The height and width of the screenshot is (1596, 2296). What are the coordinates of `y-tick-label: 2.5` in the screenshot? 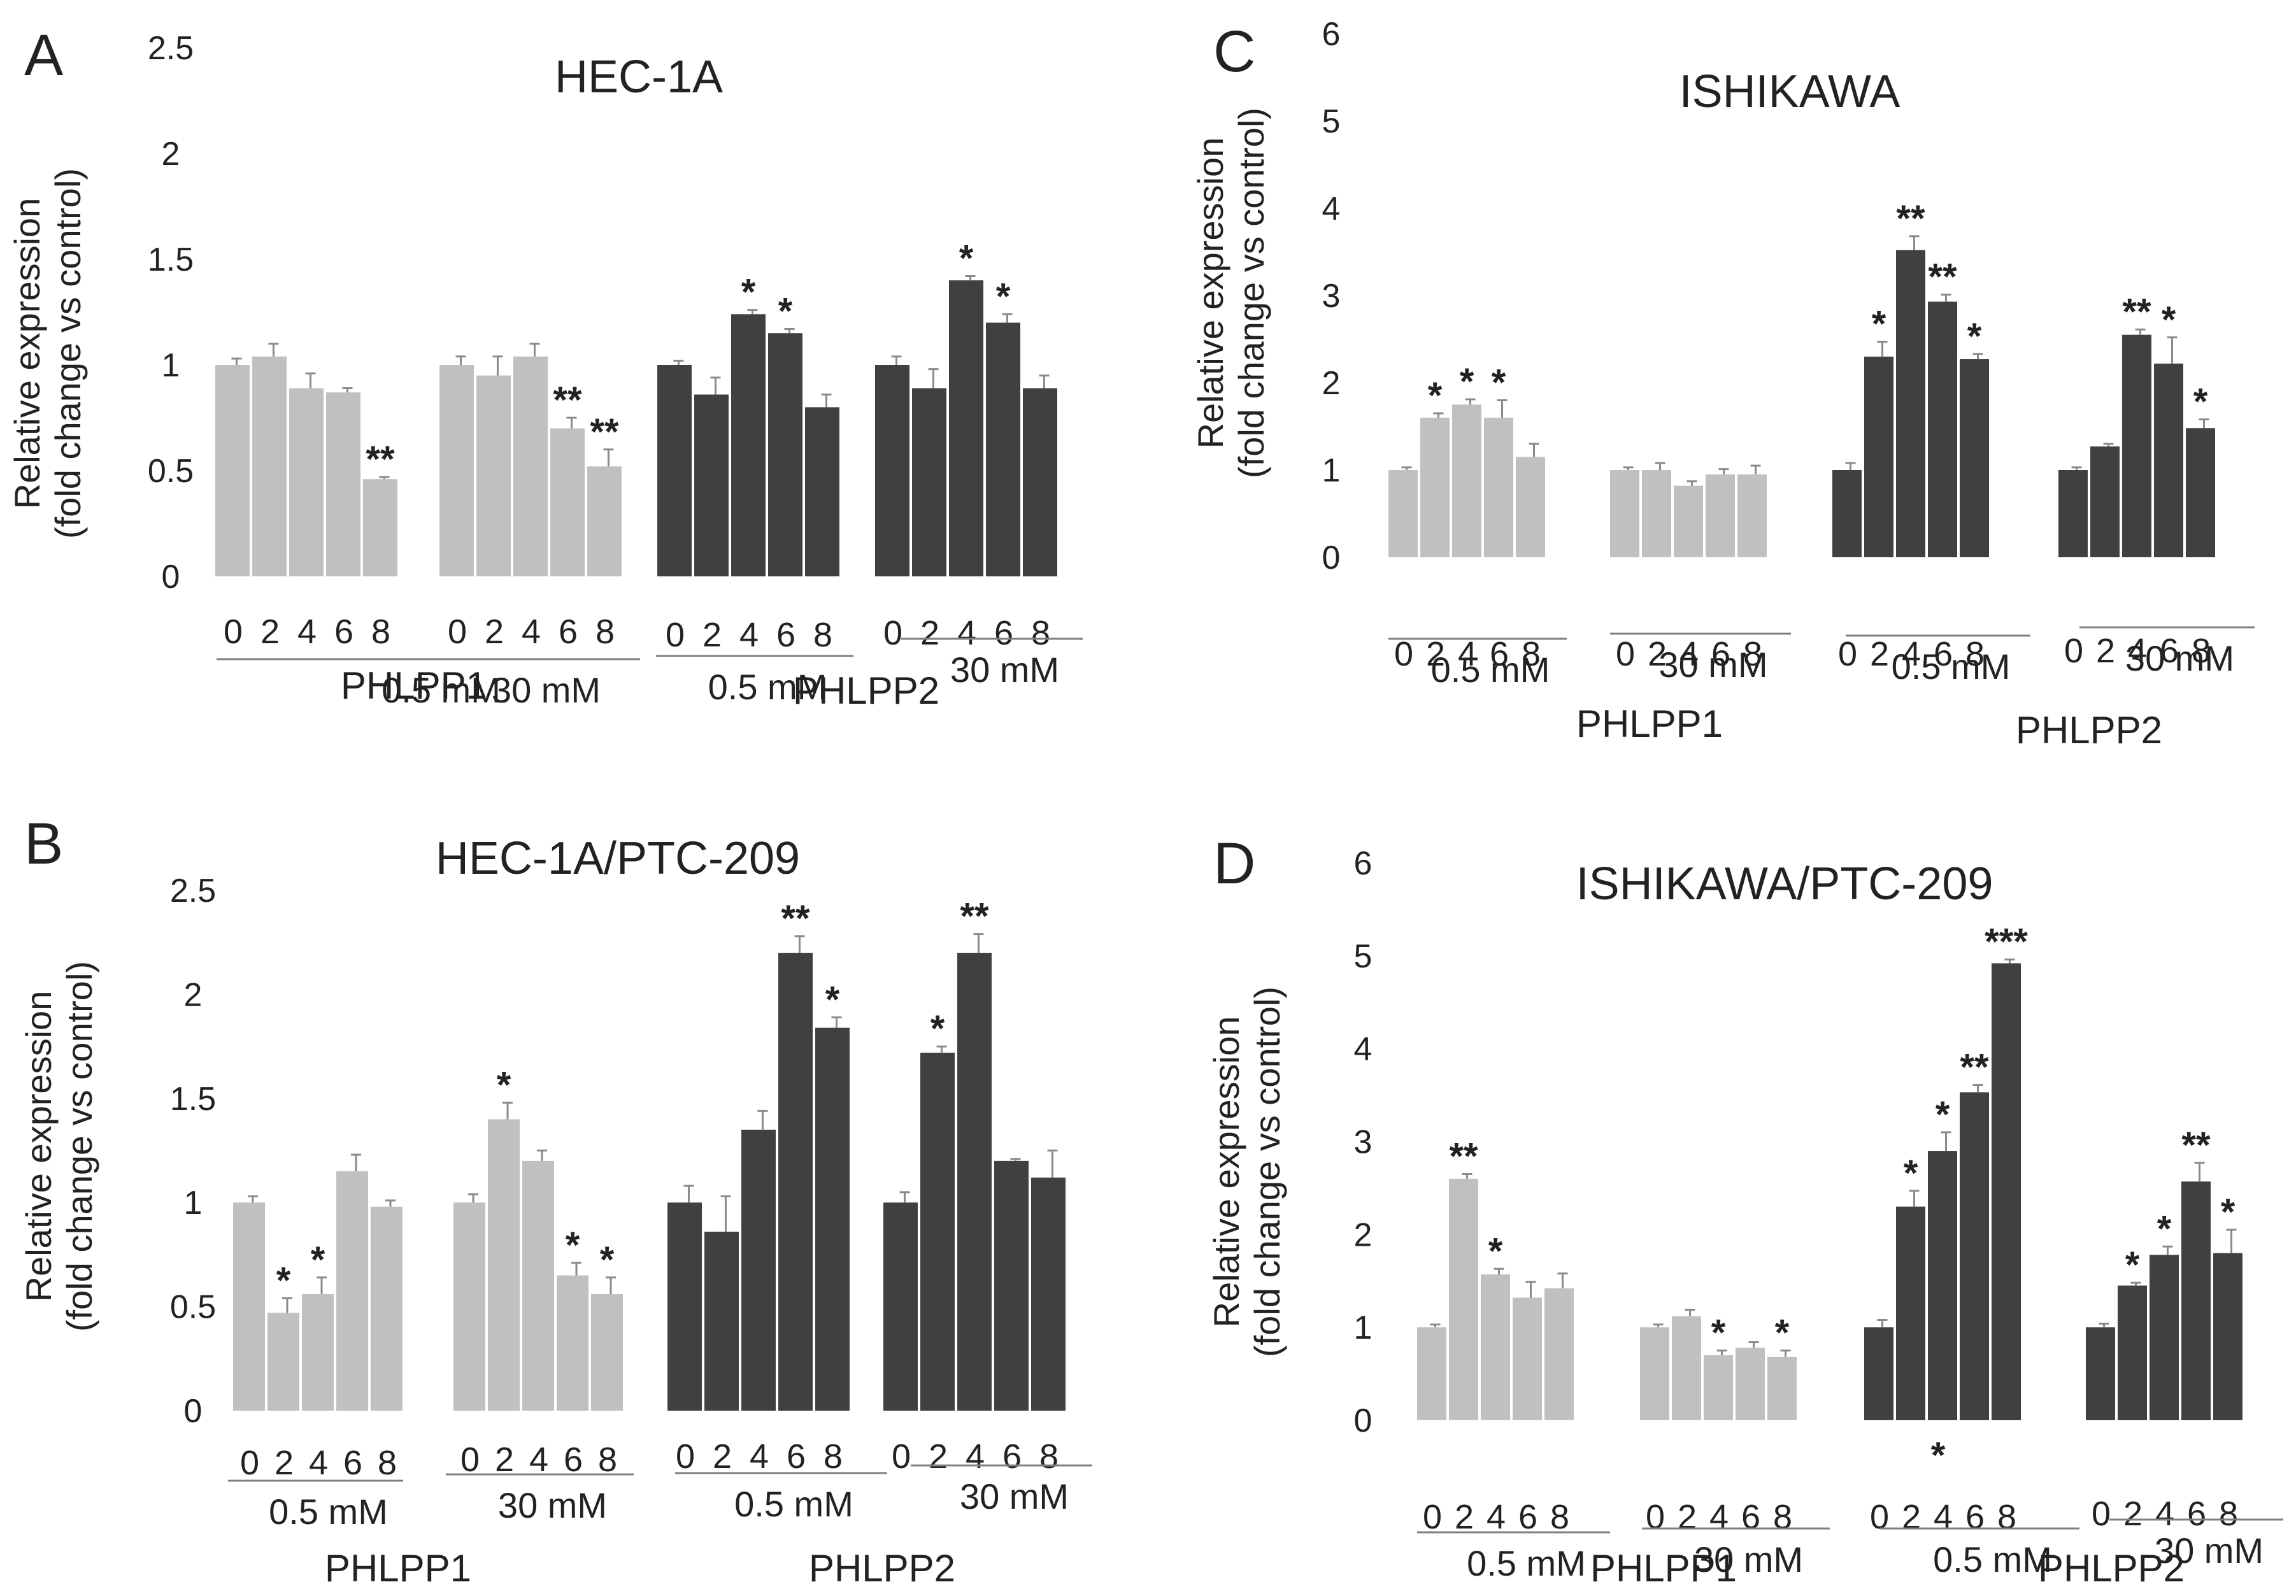 It's located at (171, 48).